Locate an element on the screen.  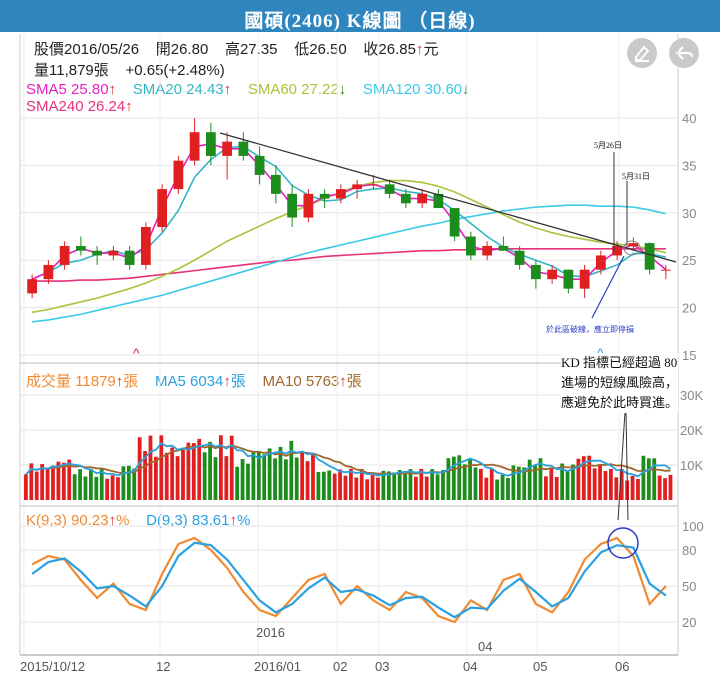
k-legend: K(9,3) 90.23↑% is located at coordinates (78, 520).